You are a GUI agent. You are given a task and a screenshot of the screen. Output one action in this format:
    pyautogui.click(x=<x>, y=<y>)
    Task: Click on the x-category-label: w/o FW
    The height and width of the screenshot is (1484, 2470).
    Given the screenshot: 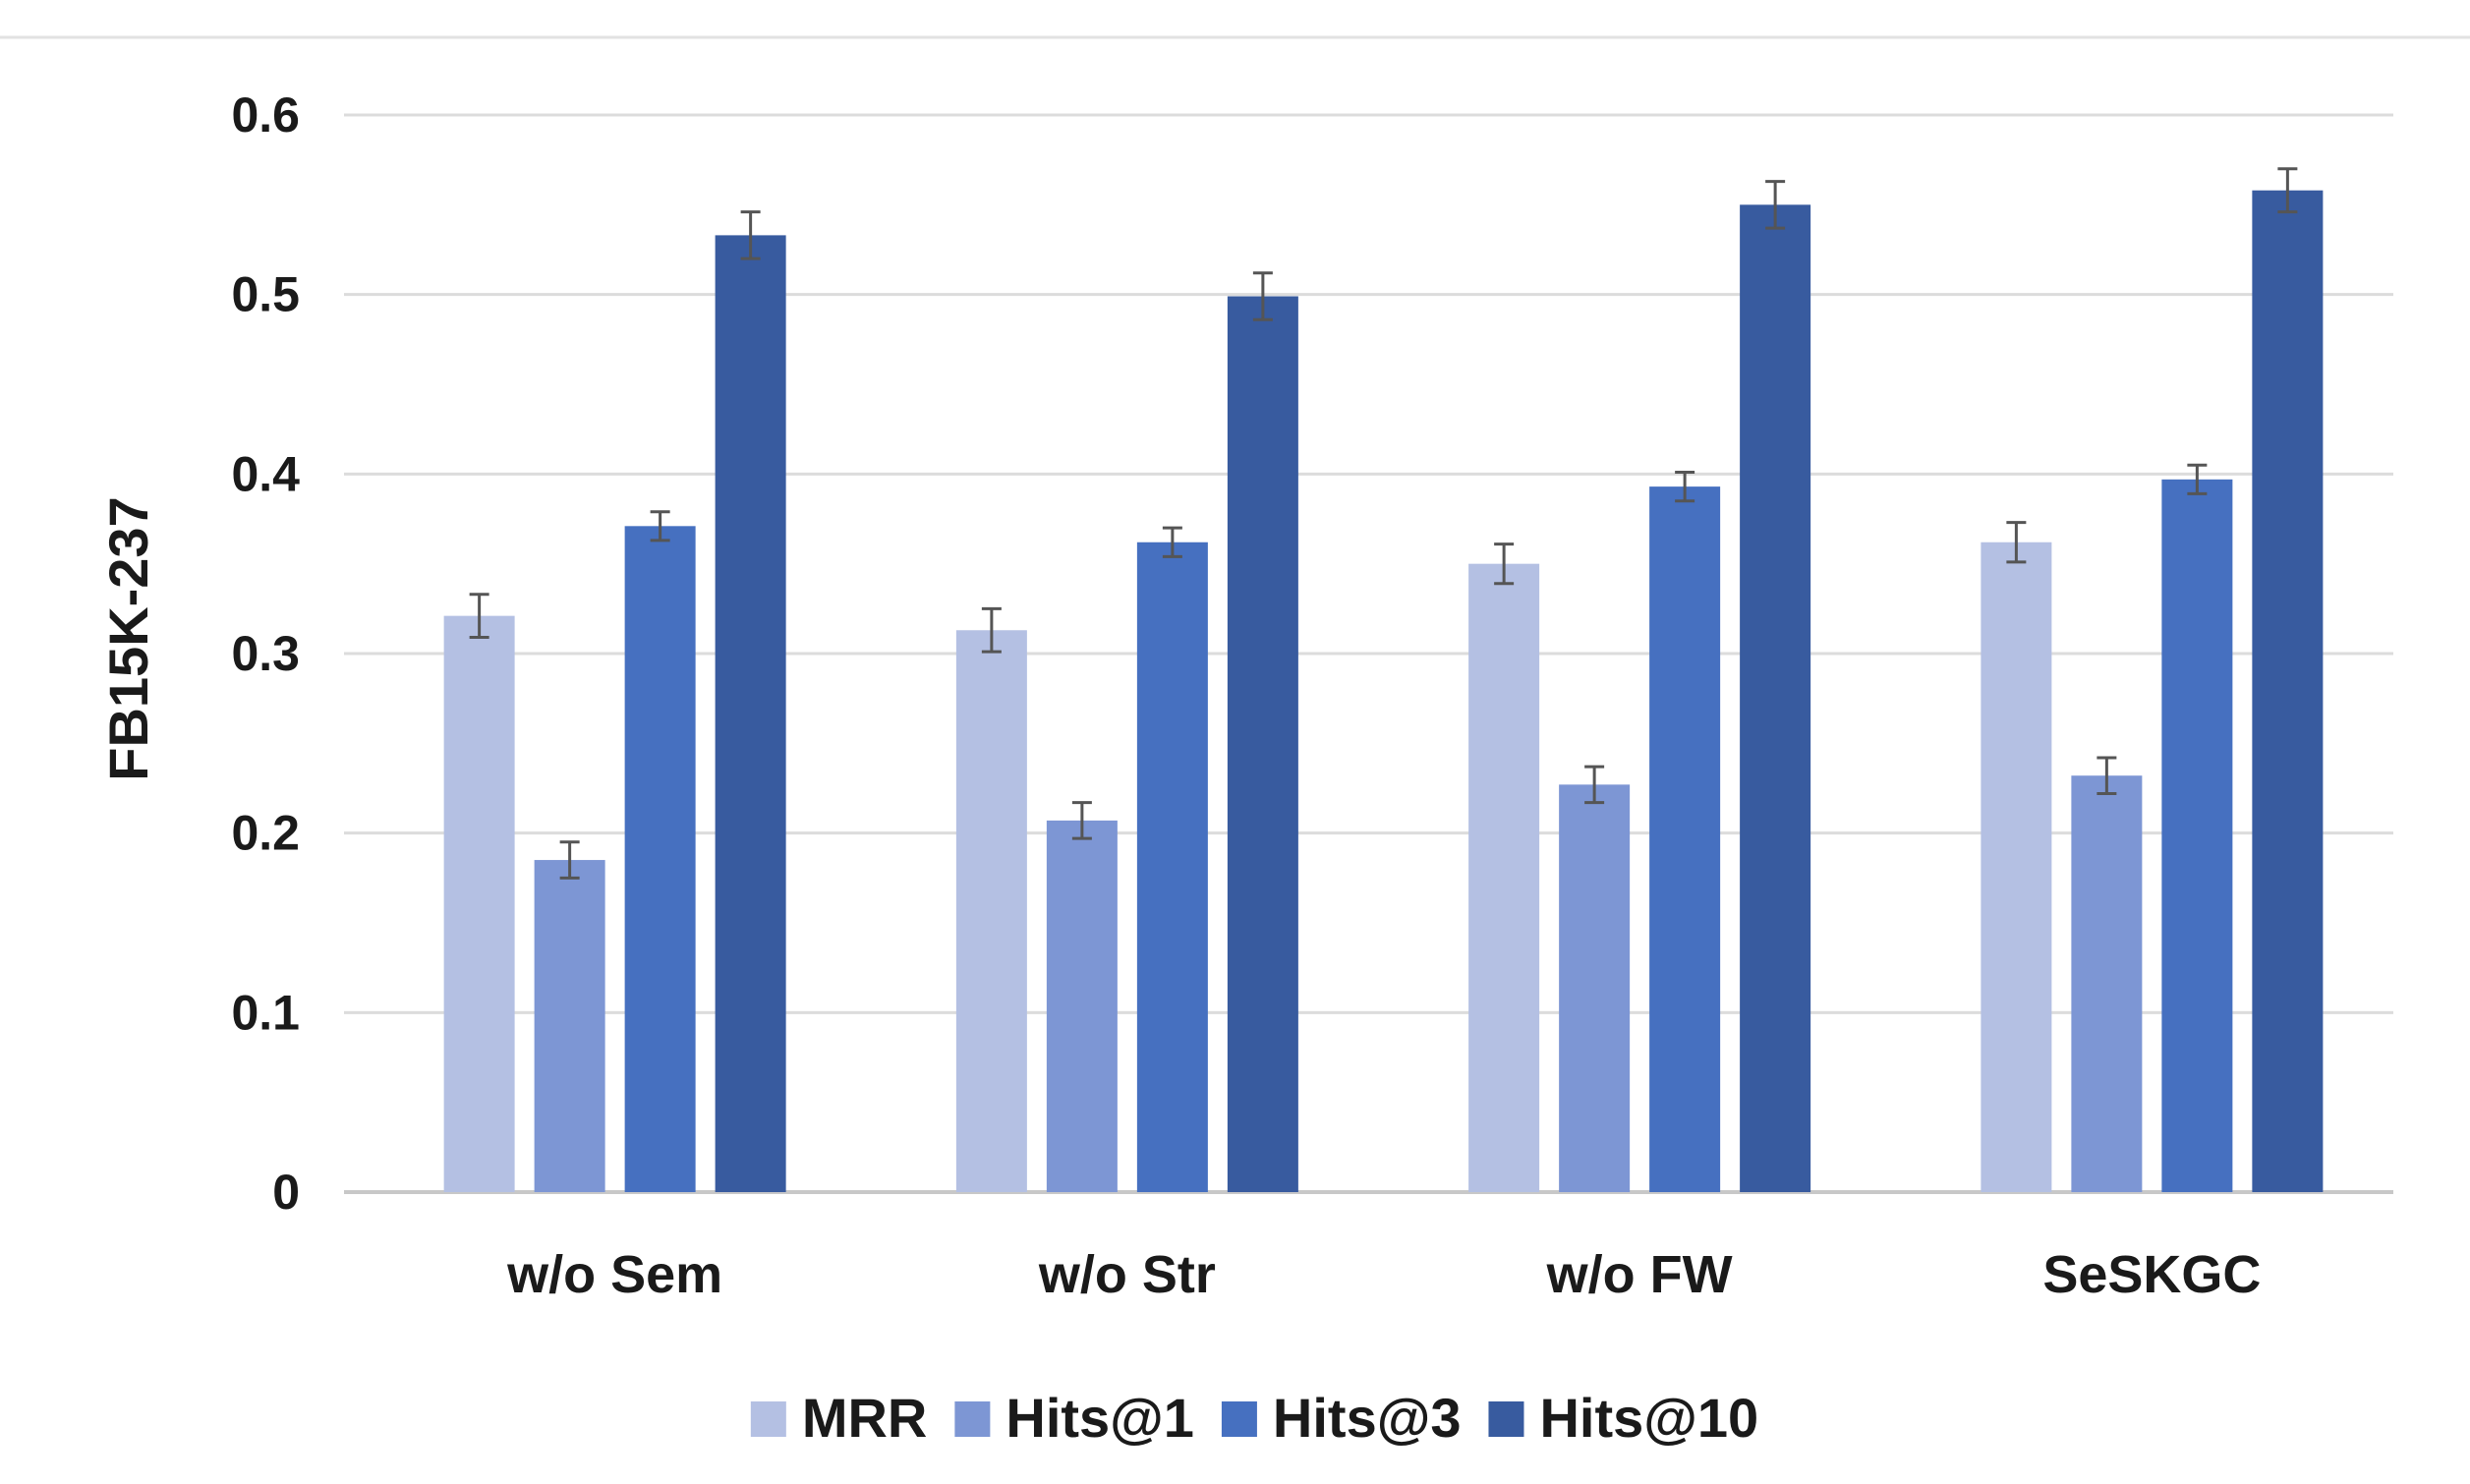 What is the action you would take?
    pyautogui.click(x=1639, y=1274)
    